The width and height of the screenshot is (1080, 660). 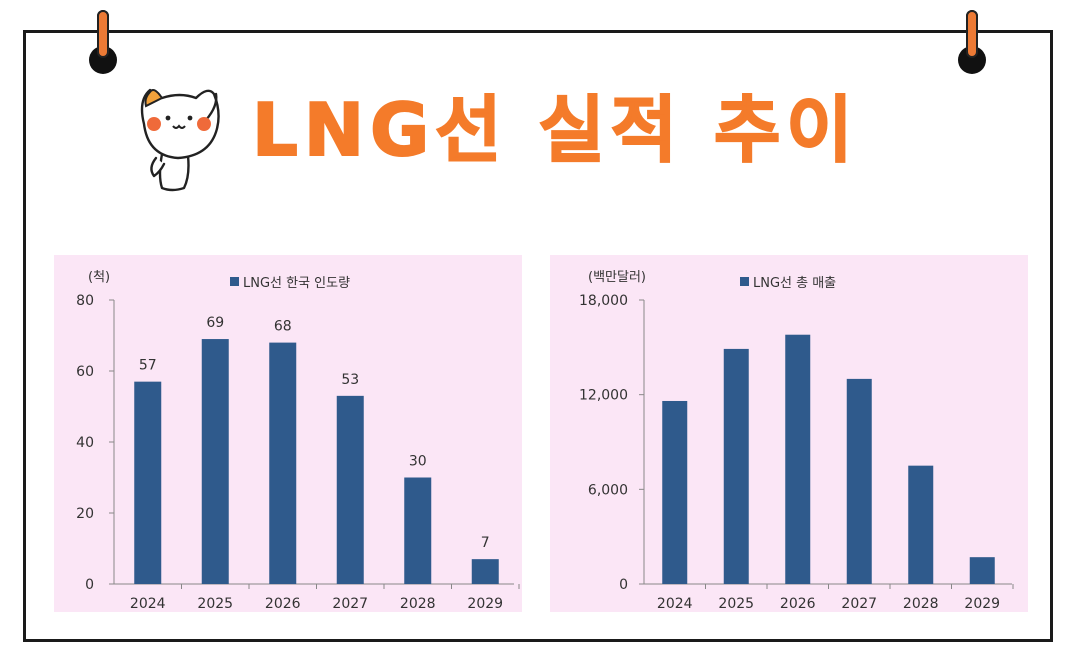 I want to click on data-label-2027: 53, so click(x=350, y=380).